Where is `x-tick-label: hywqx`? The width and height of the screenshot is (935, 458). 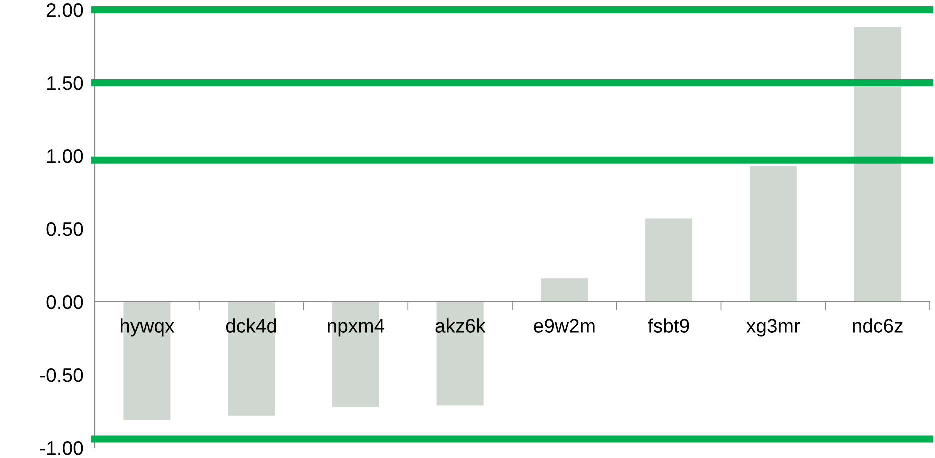
x-tick-label: hywqx is located at coordinates (147, 327).